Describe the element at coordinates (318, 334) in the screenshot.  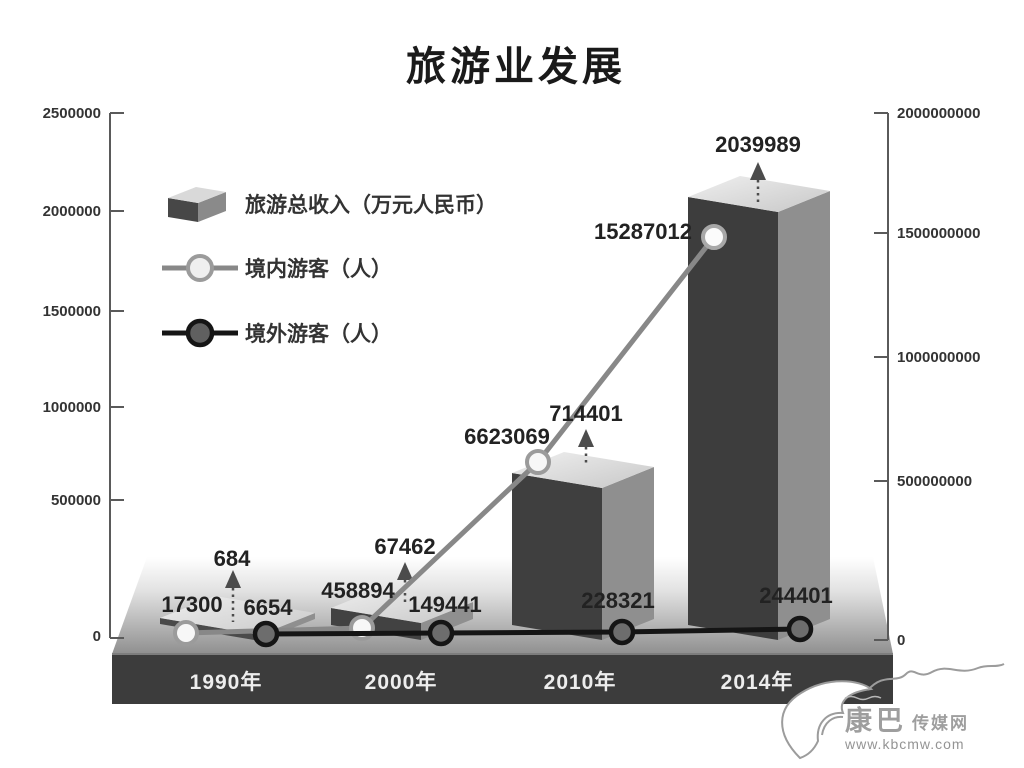
I see `legend-label-foreign: 境外游客（人）` at that location.